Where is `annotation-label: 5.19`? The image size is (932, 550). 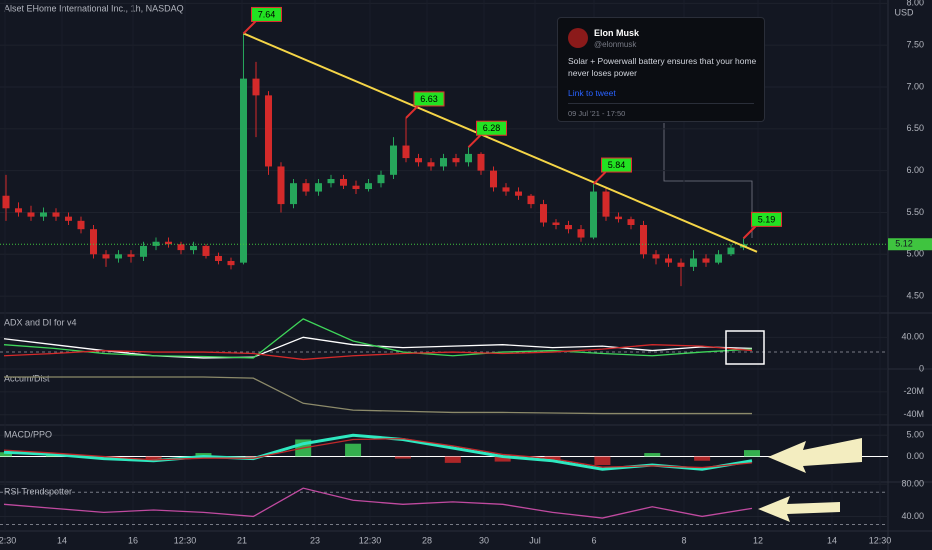 annotation-label: 5.19 is located at coordinates (767, 219).